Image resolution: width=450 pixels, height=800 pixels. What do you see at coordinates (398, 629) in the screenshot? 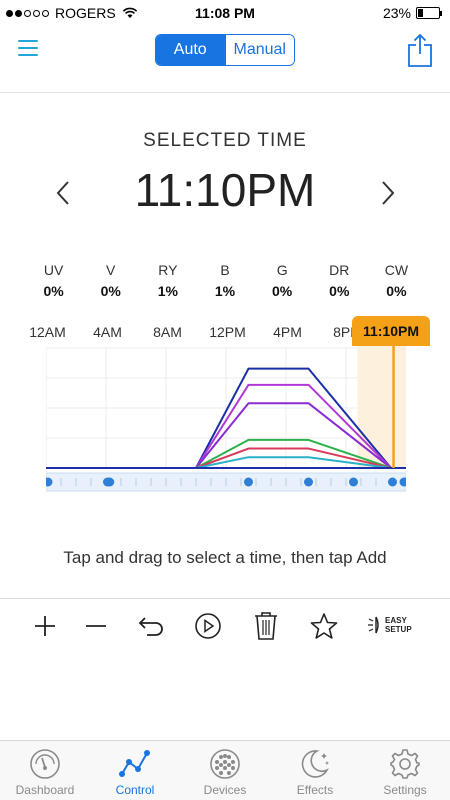
I see `easy-setup-line2: SETUP` at bounding box center [398, 629].